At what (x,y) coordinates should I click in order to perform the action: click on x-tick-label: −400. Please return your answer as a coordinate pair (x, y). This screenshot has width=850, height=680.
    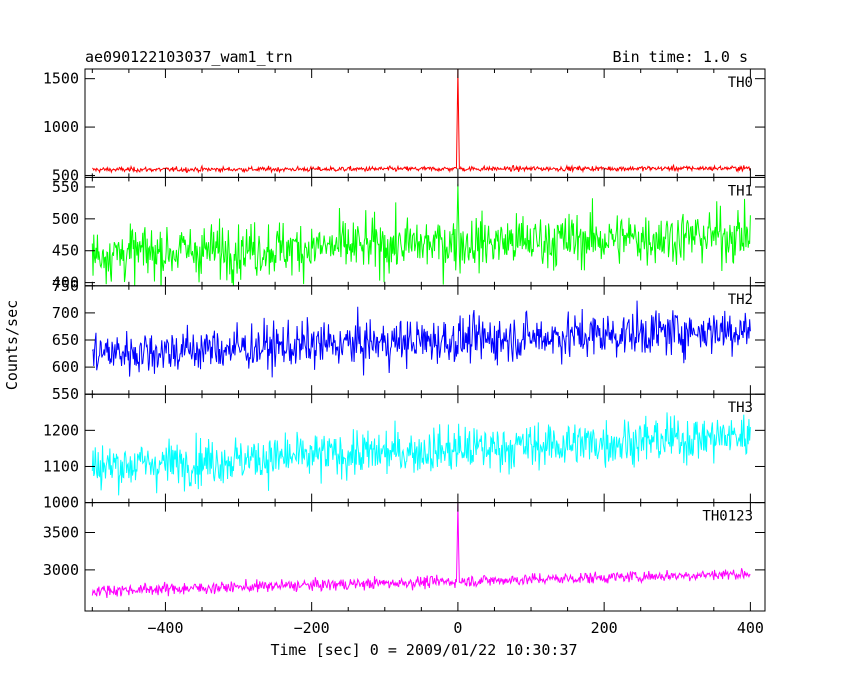
    Looking at the image, I should click on (165, 628).